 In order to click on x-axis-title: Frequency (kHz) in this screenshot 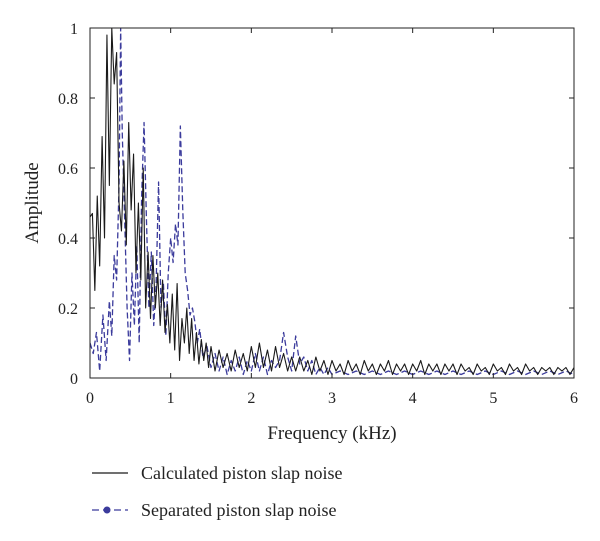, I will do `click(331, 433)`.